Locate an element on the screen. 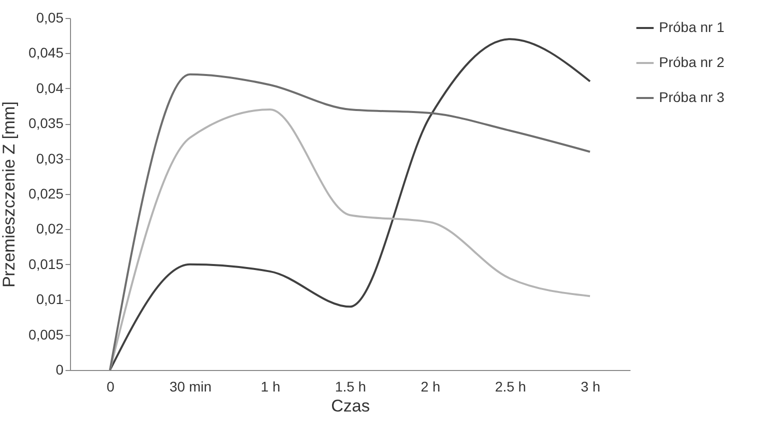 The height and width of the screenshot is (442, 765). y-tick-label: 0,02 is located at coordinates (50, 228).